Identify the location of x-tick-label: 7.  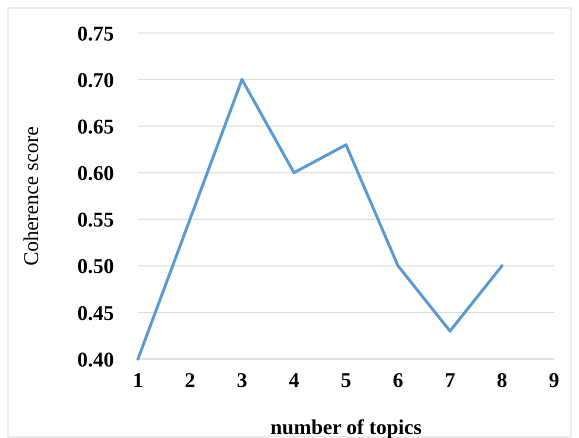
(450, 380).